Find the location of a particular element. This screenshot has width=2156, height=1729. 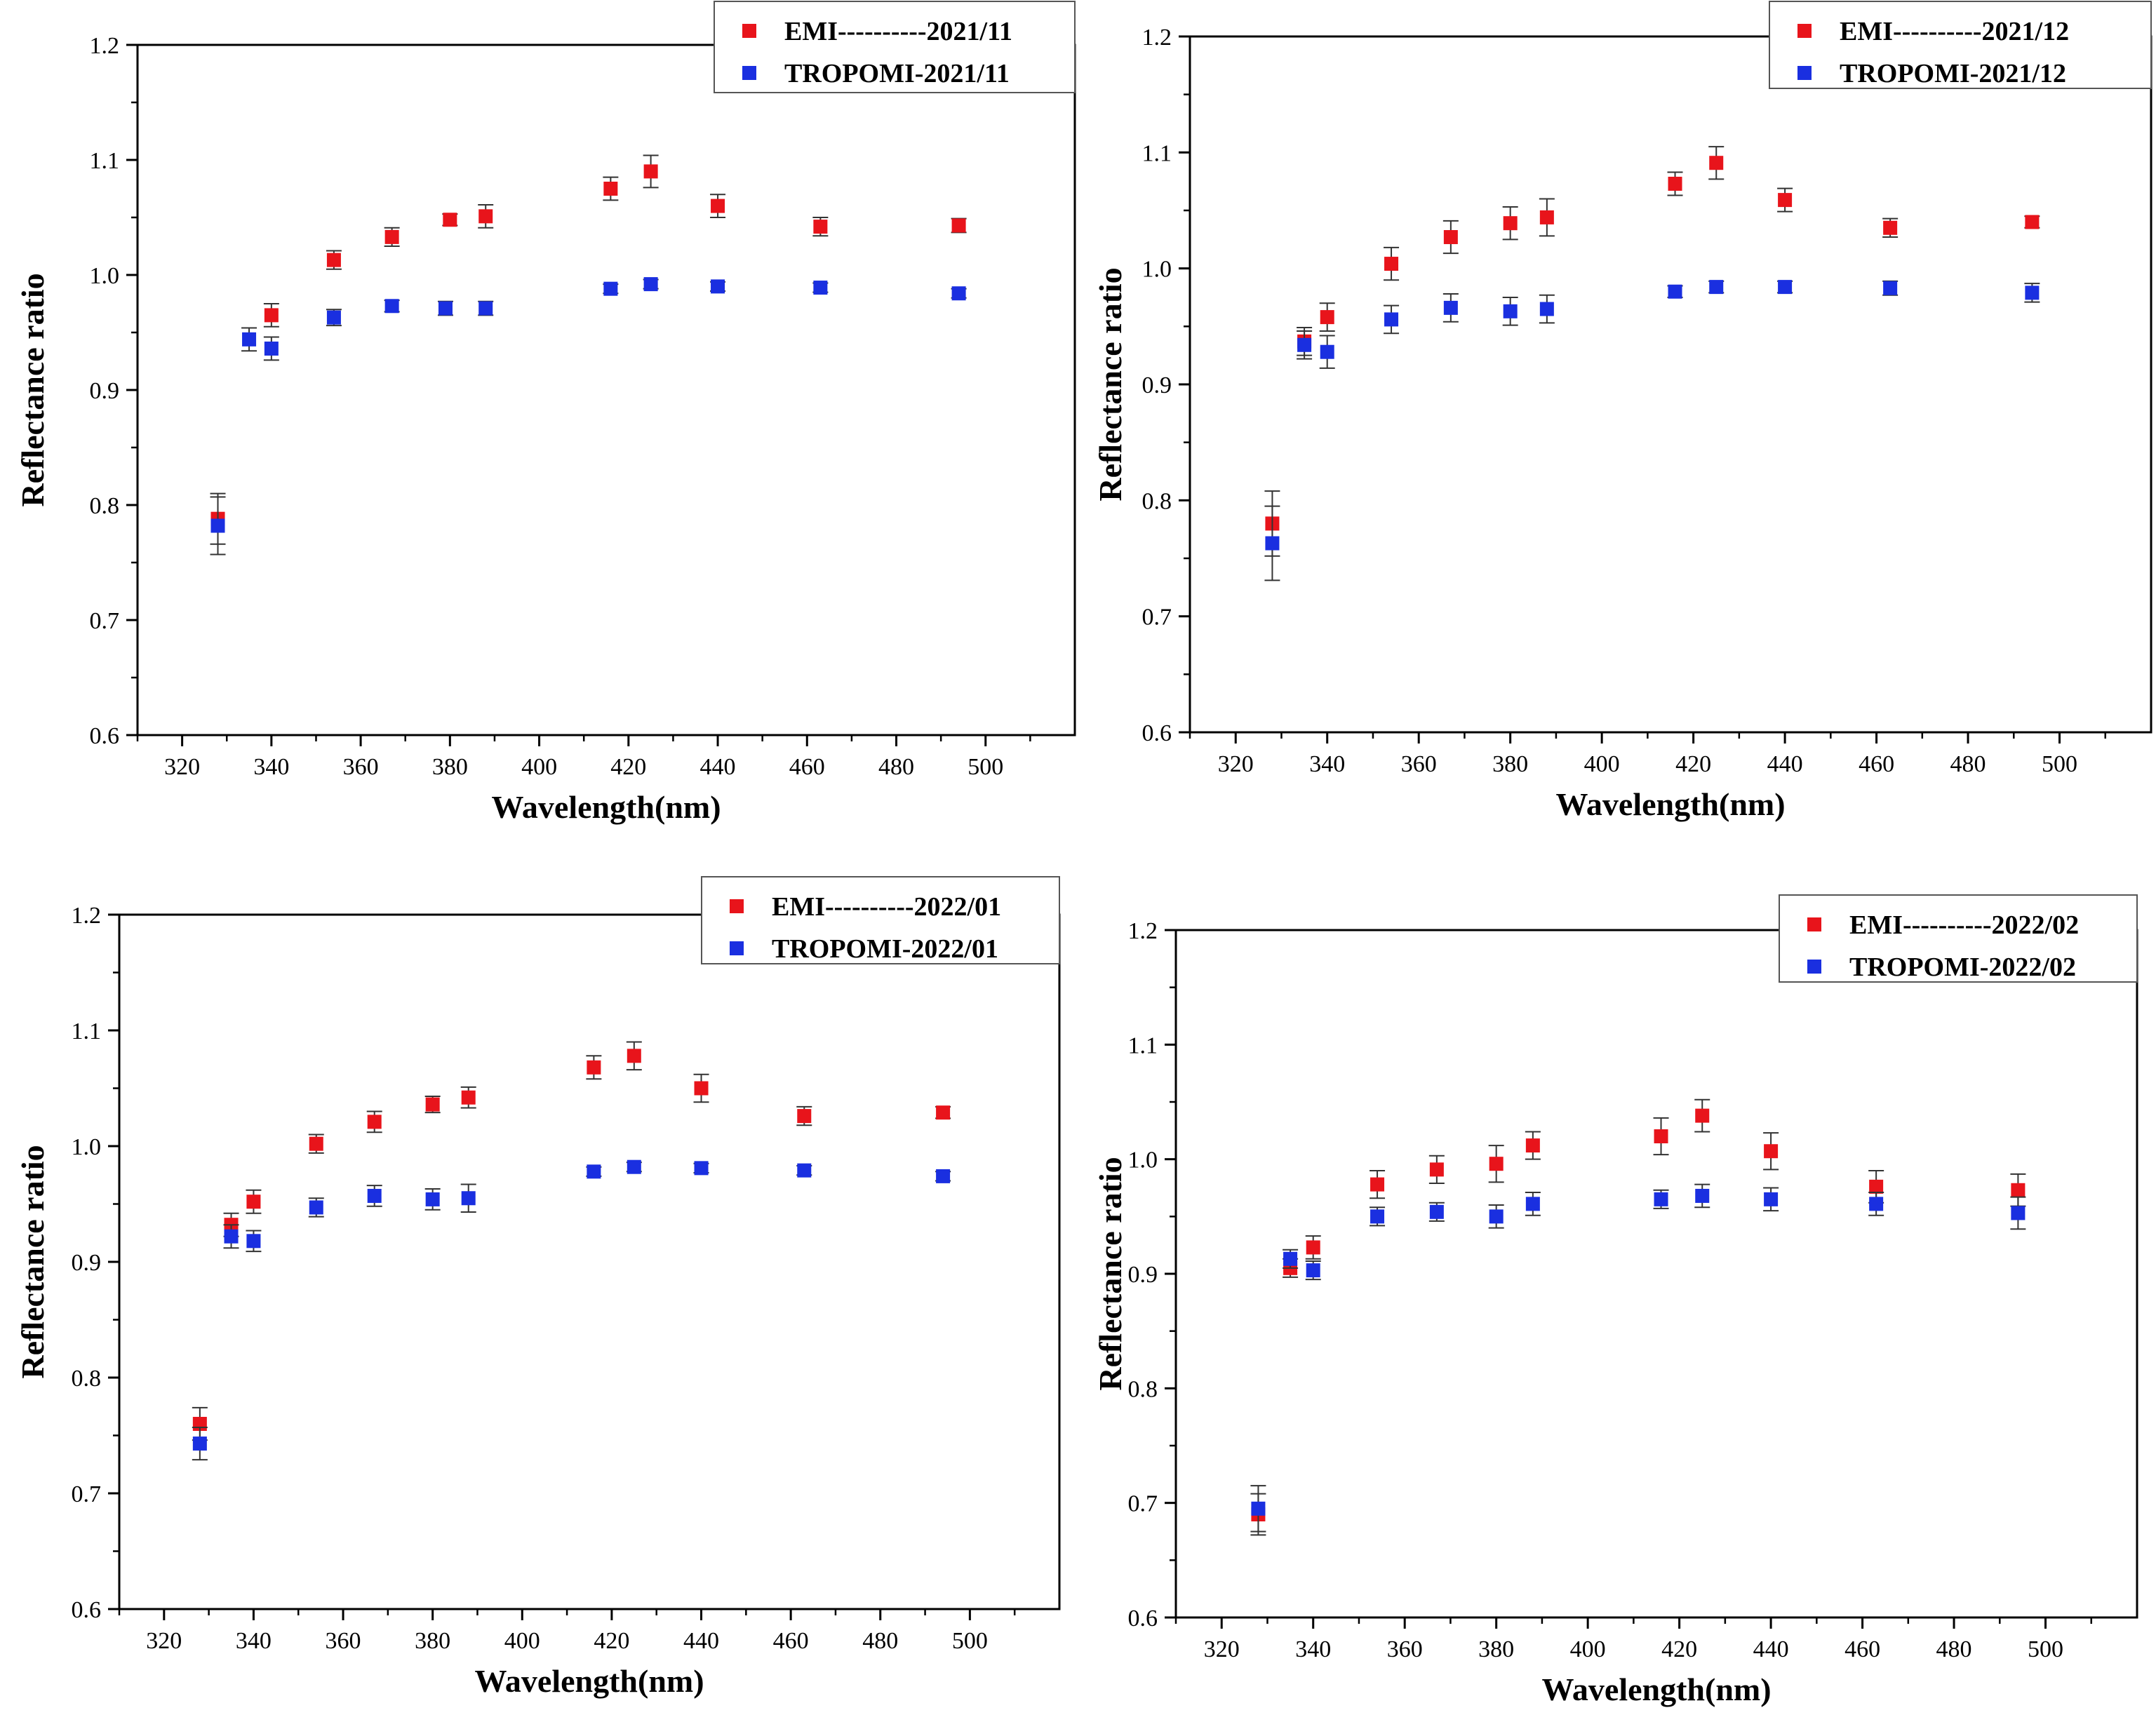

chart-4-x-tick-label: 480 is located at coordinates (1954, 1649).